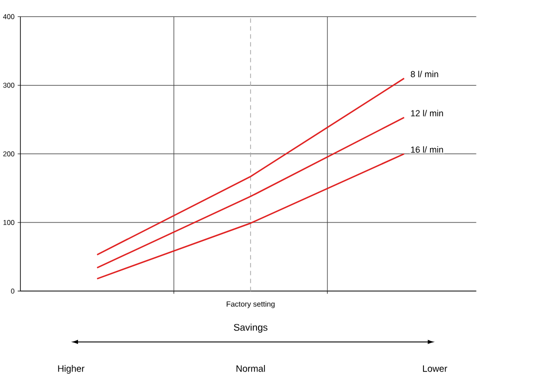  What do you see at coordinates (427, 149) in the screenshot?
I see `series-label: 16 l/ min` at bounding box center [427, 149].